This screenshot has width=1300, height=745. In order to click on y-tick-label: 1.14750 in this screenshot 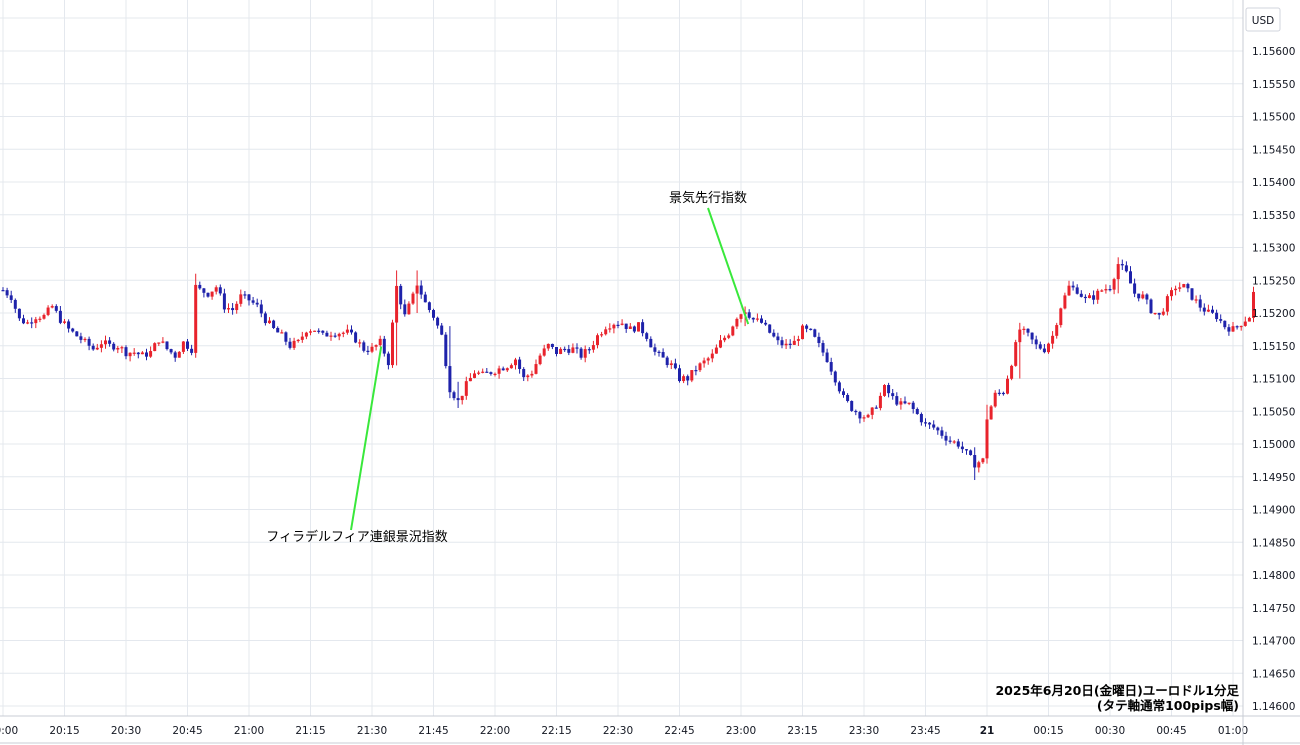, I will do `click(1273, 609)`.